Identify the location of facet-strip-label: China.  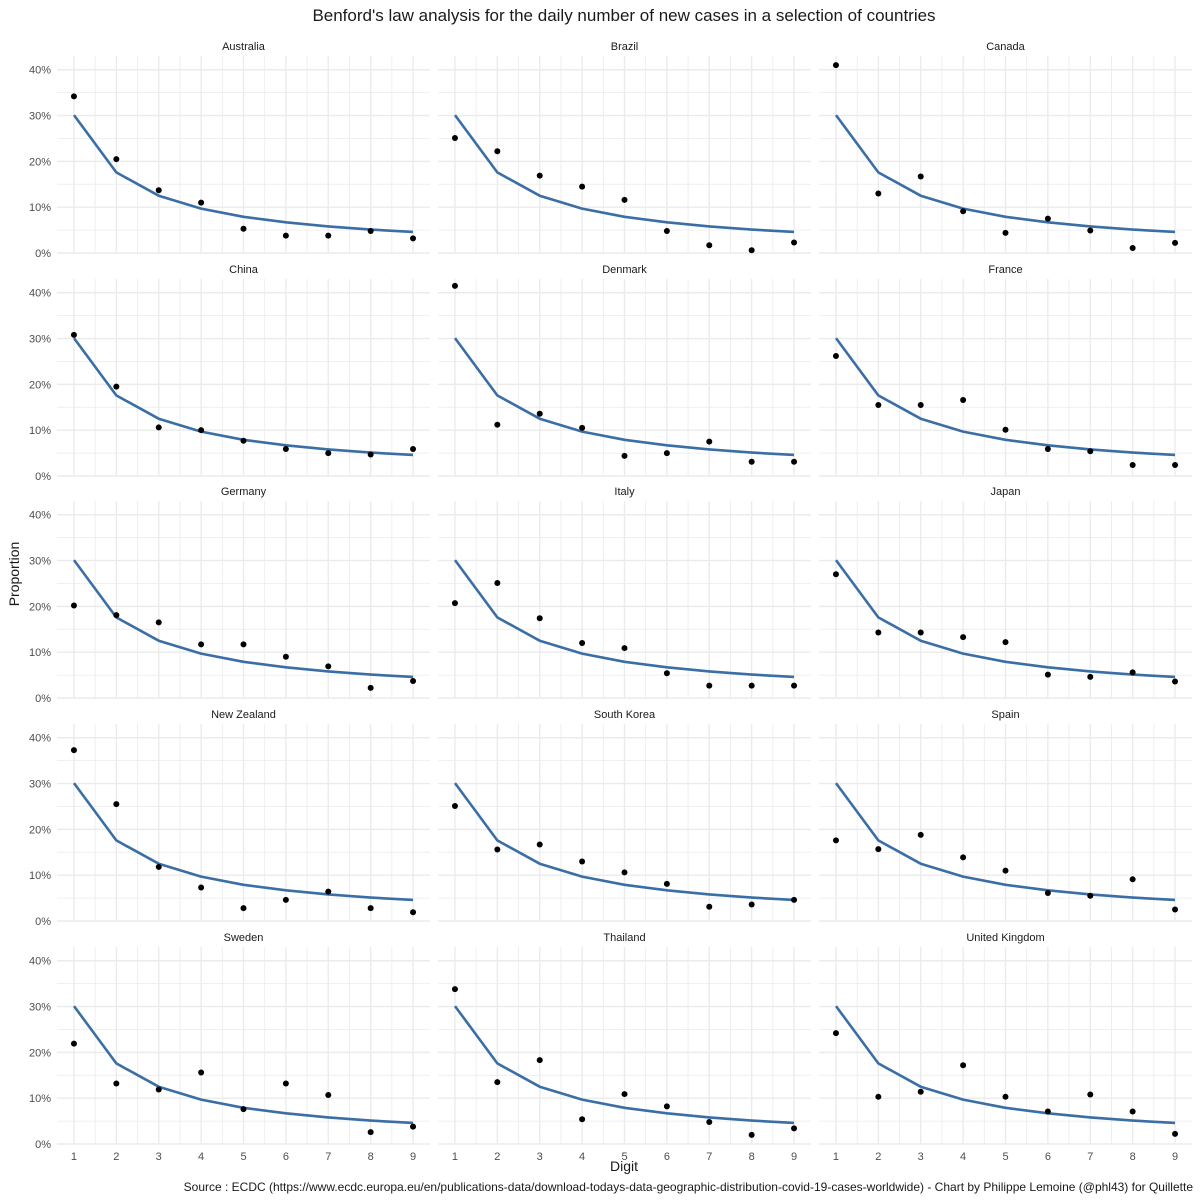
(244, 270).